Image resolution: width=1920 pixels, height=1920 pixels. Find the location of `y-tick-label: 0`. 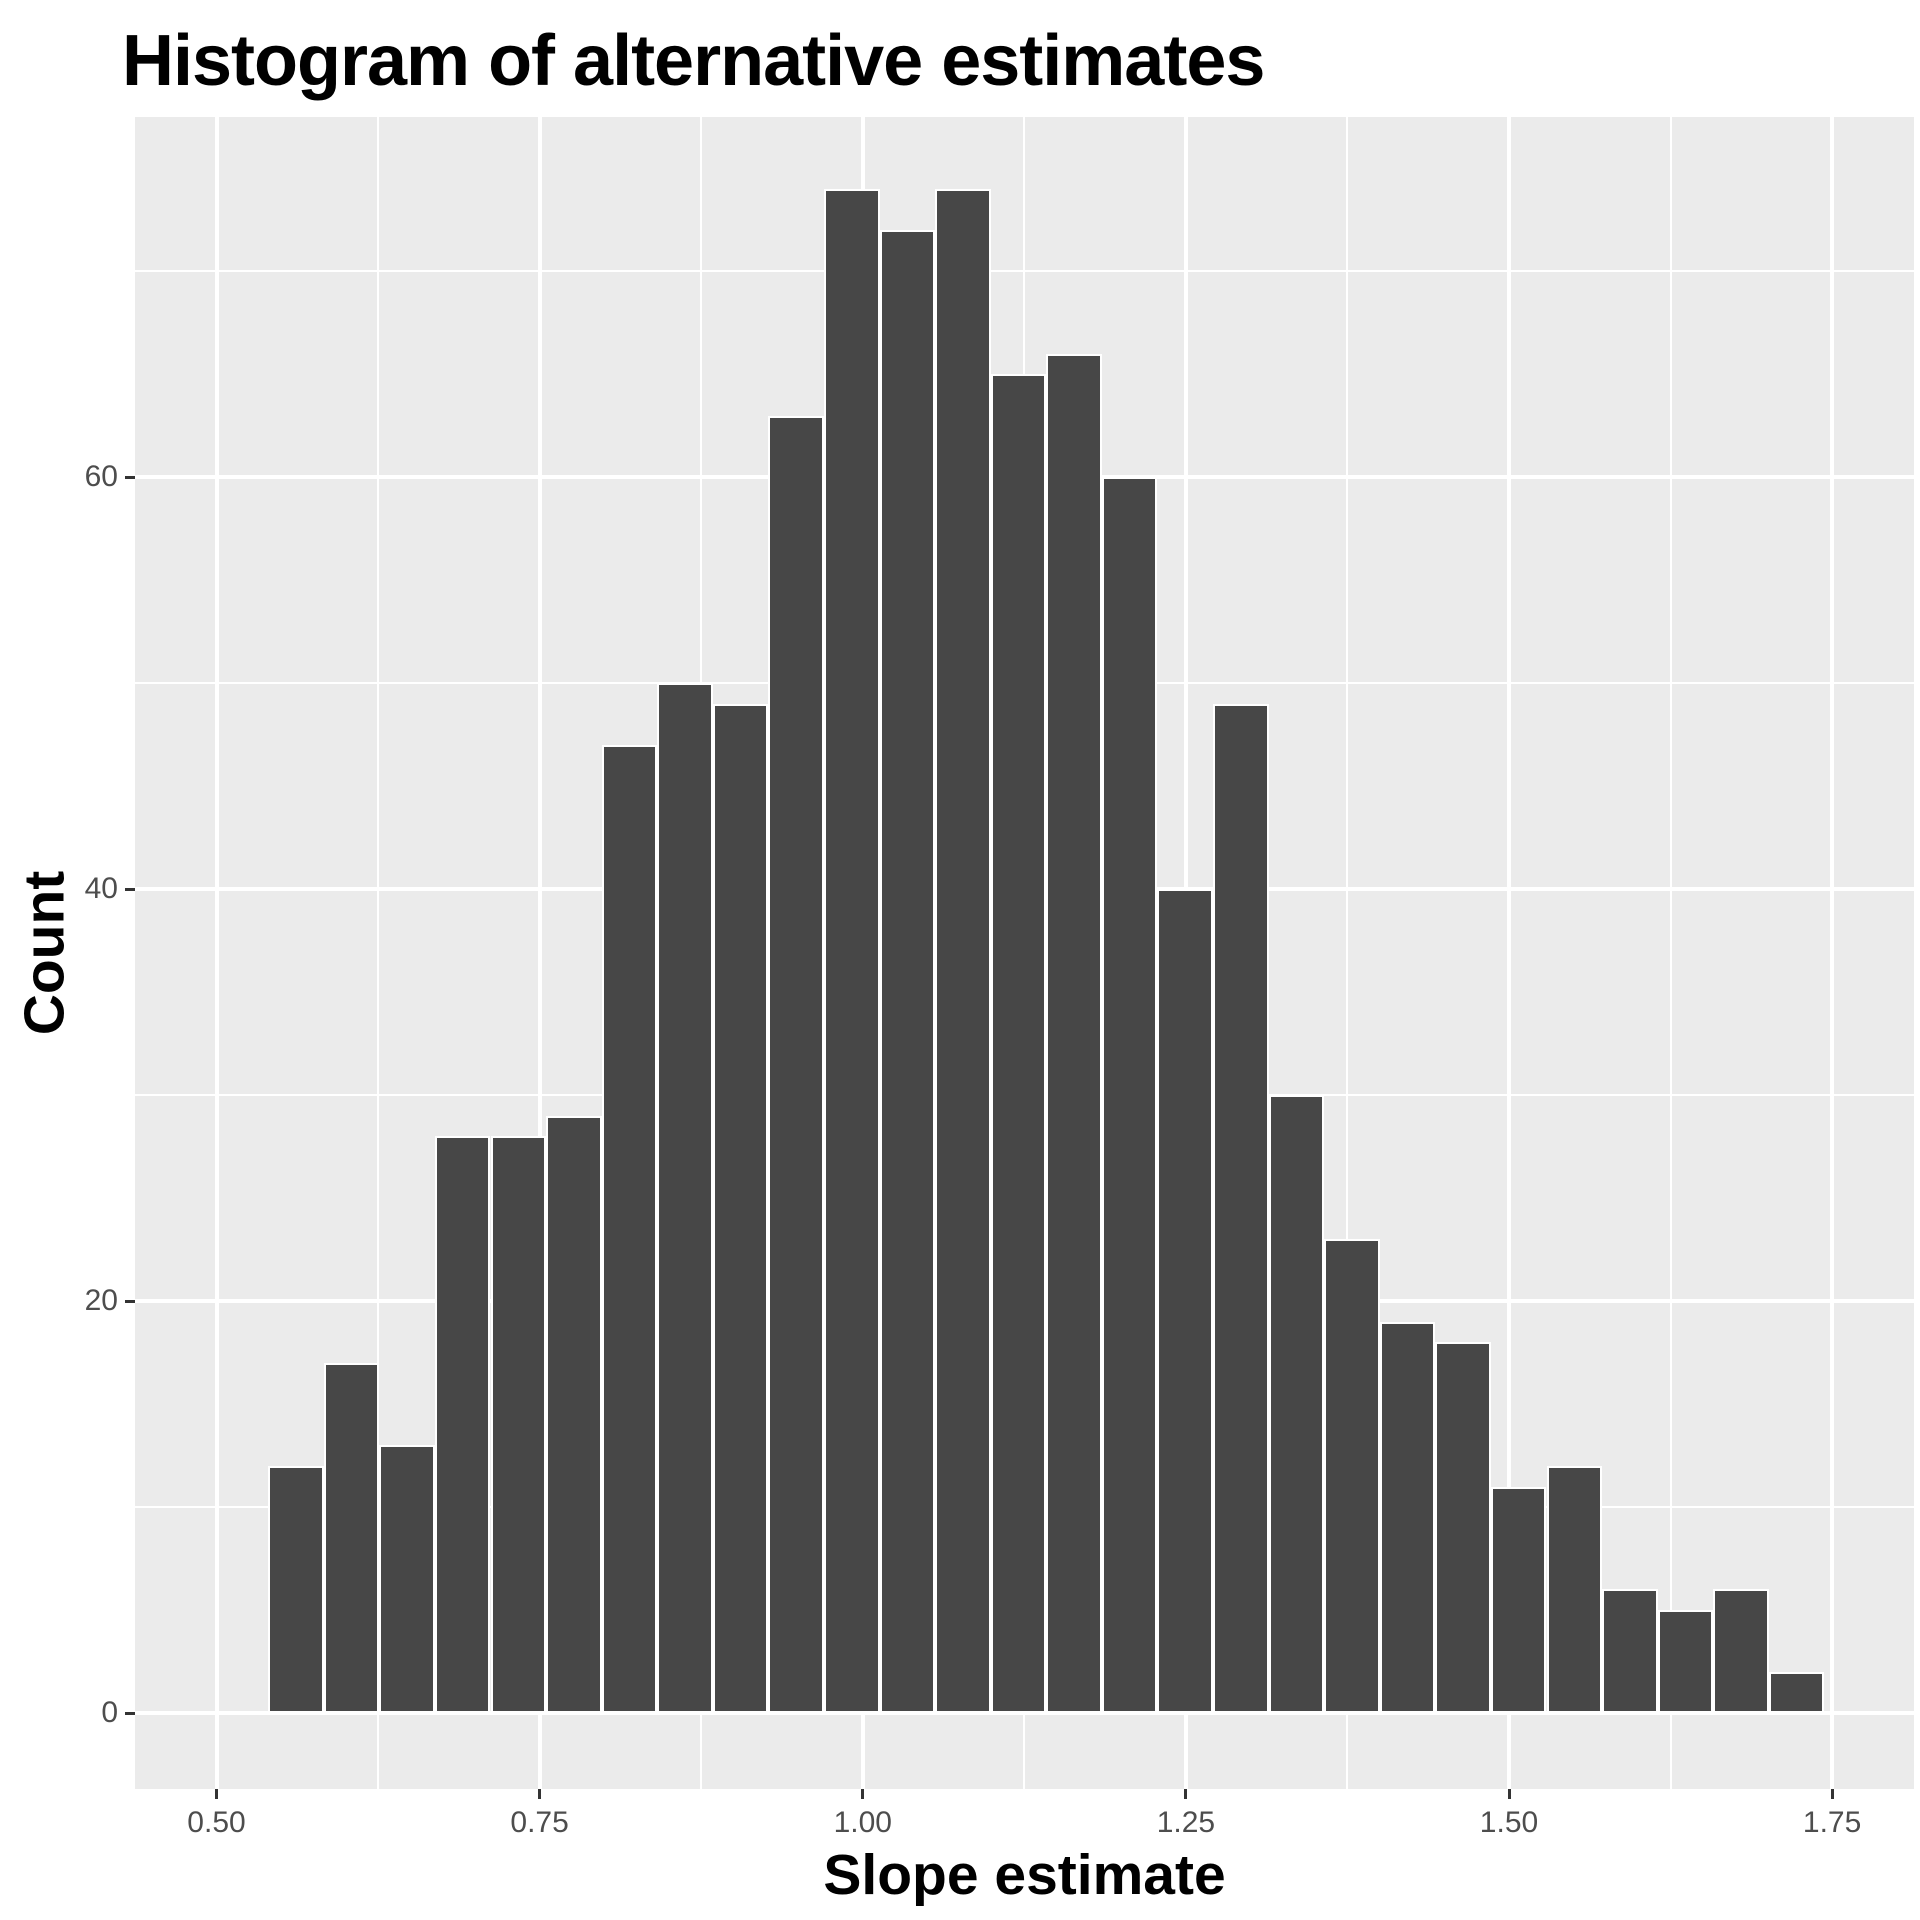

y-tick-label: 0 is located at coordinates (109, 1712).